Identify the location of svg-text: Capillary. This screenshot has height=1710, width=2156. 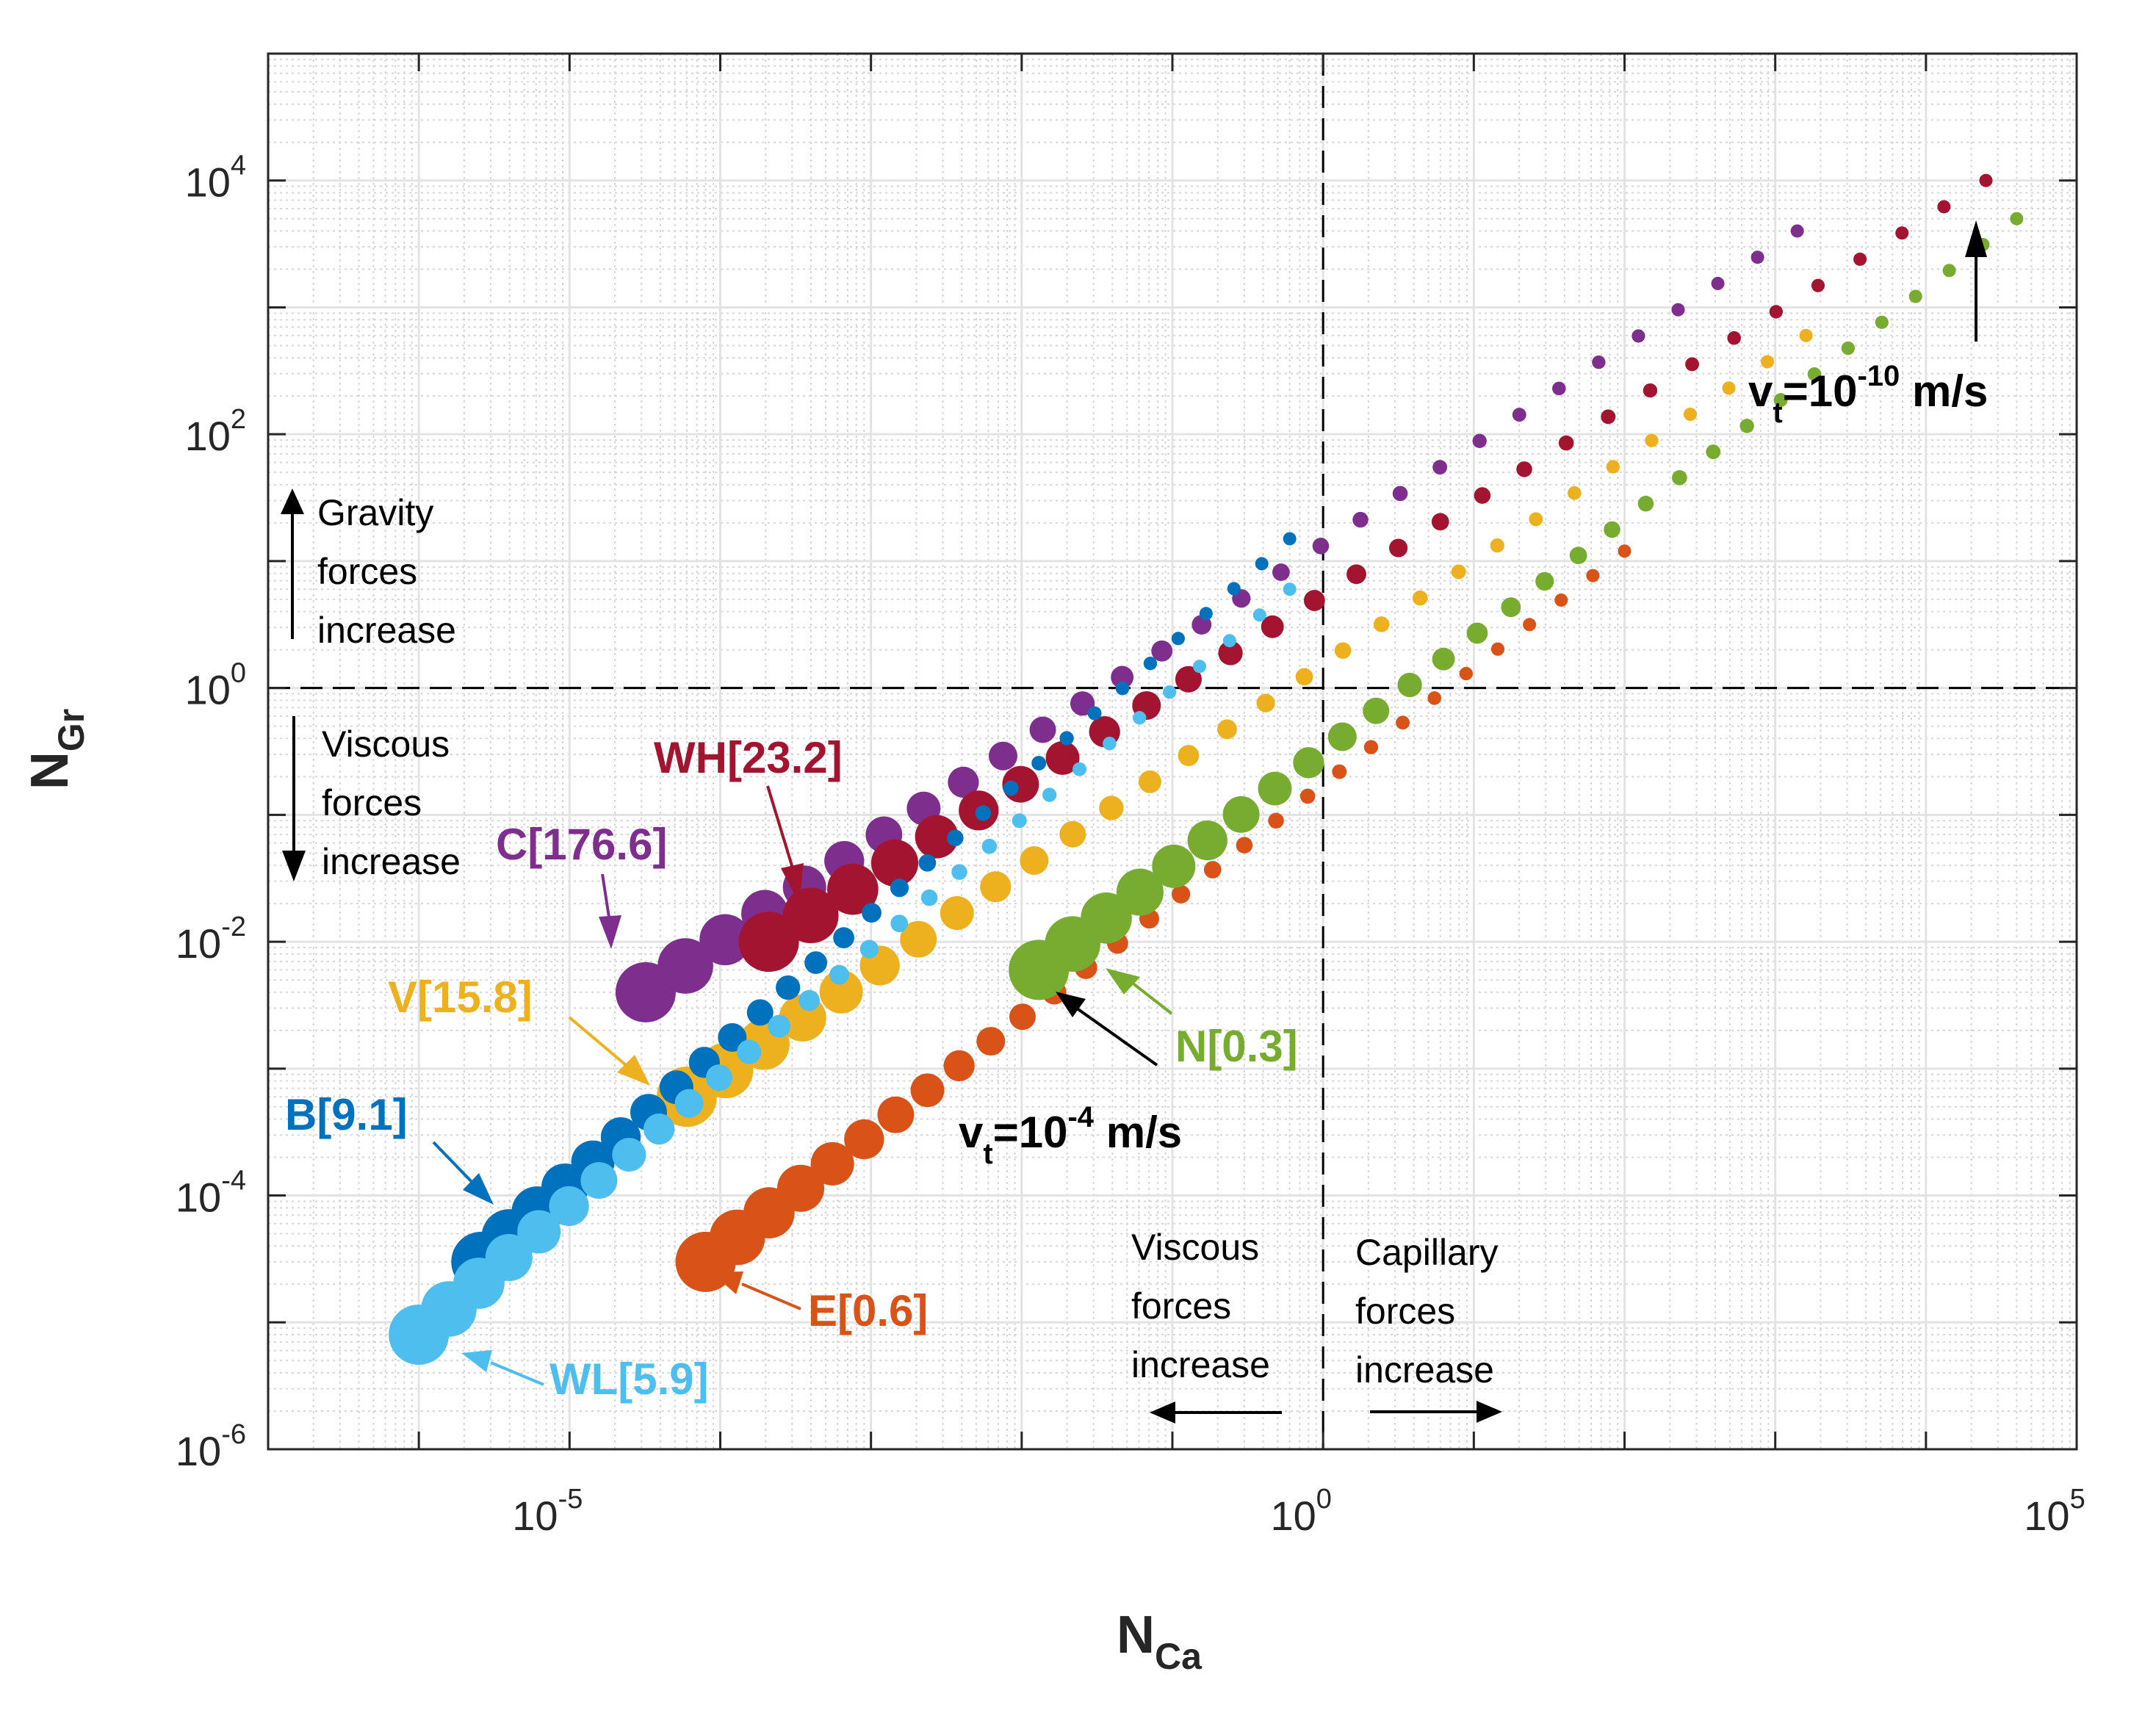
(1427, 1252).